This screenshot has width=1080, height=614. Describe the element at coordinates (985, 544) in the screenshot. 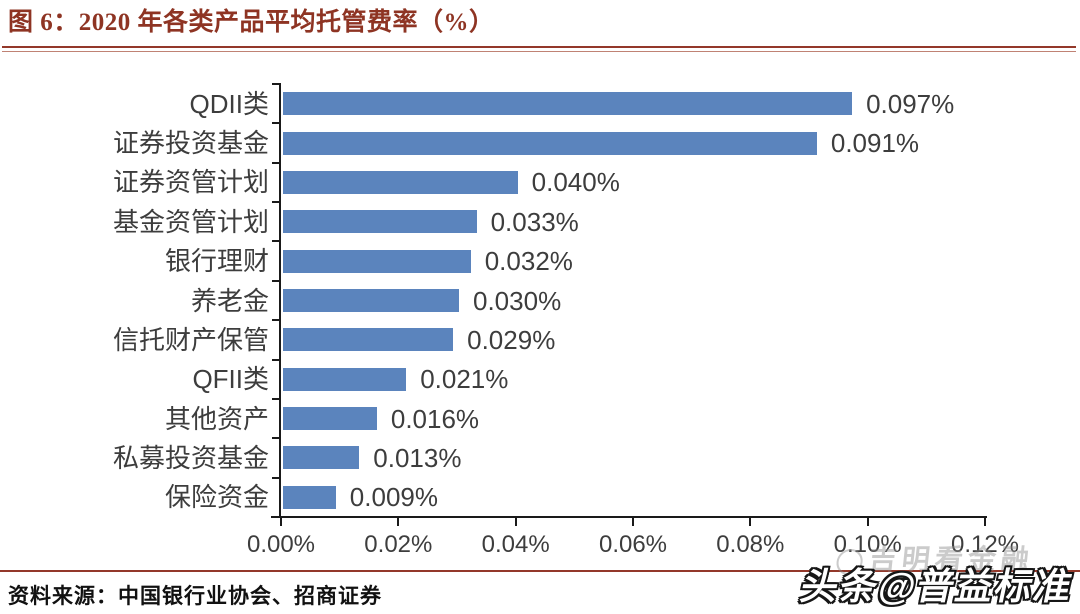

I see `x-axis-tick-label: 0.12%` at that location.